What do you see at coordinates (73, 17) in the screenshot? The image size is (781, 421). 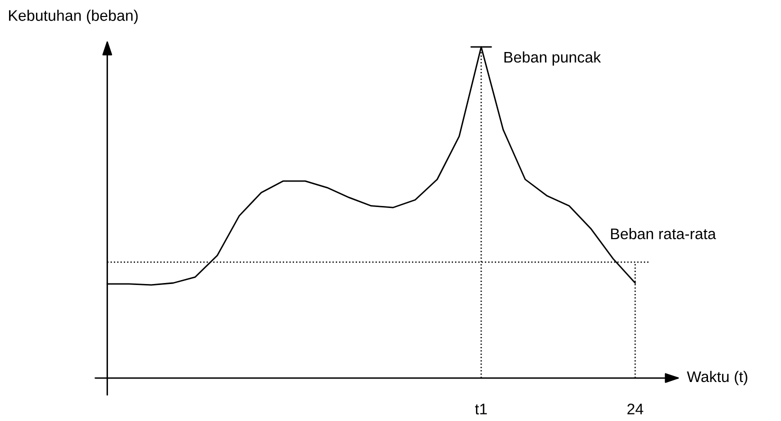 I see `y-axis-title: Kebutuhan (beban)` at bounding box center [73, 17].